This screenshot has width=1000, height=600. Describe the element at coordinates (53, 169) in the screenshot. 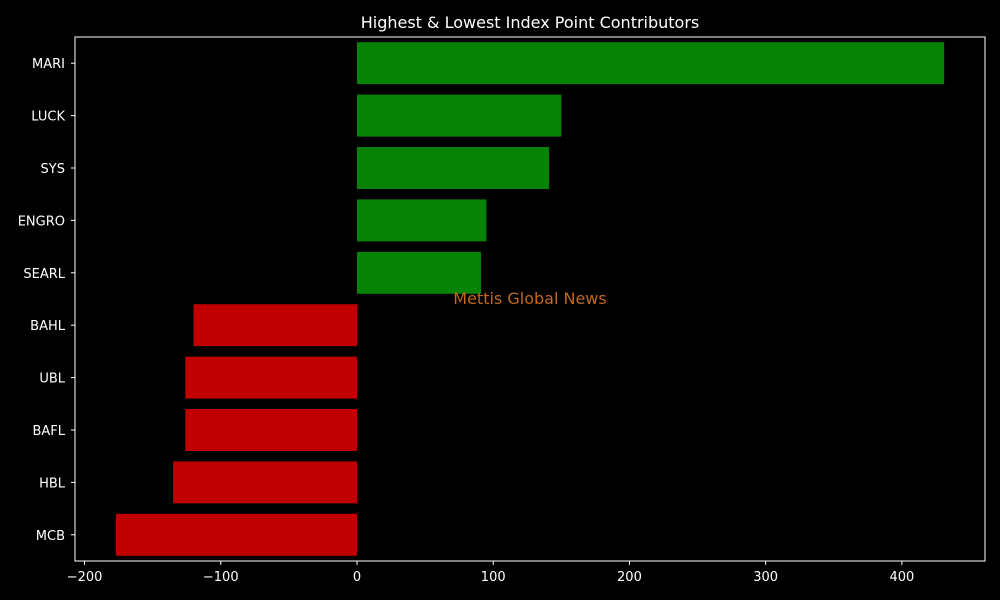

I see `y-tick-label: SYS` at that location.